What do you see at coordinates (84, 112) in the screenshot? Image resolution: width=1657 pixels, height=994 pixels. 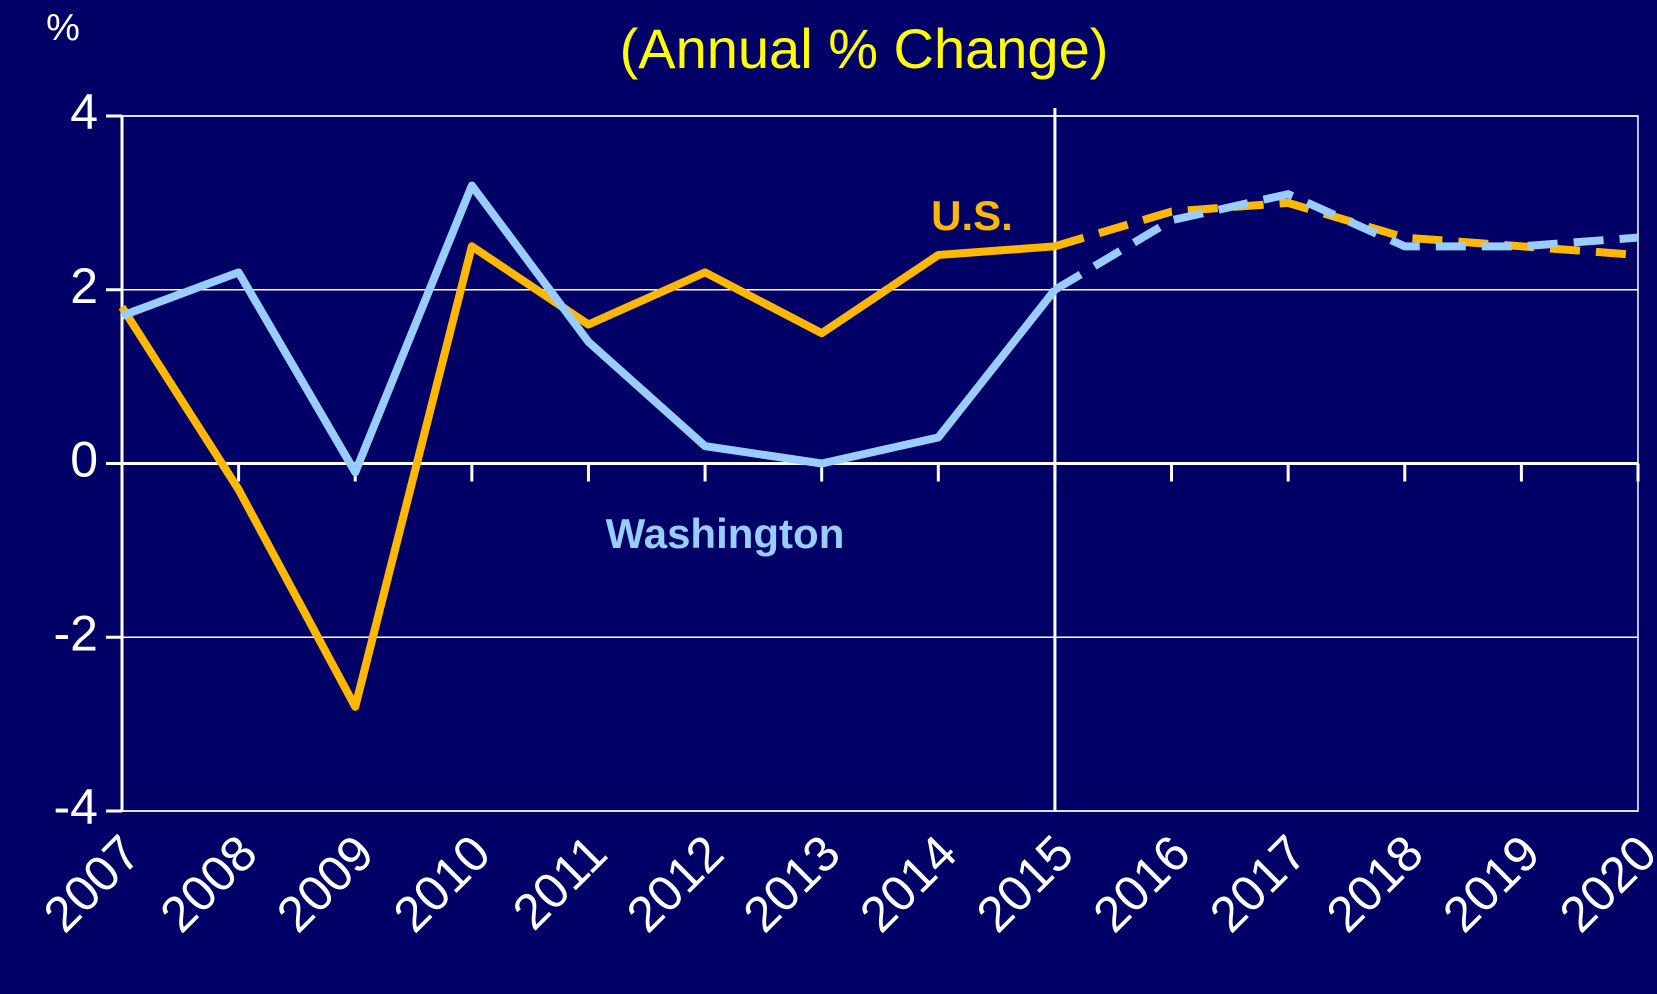 I see `y-tick-label: 4` at bounding box center [84, 112].